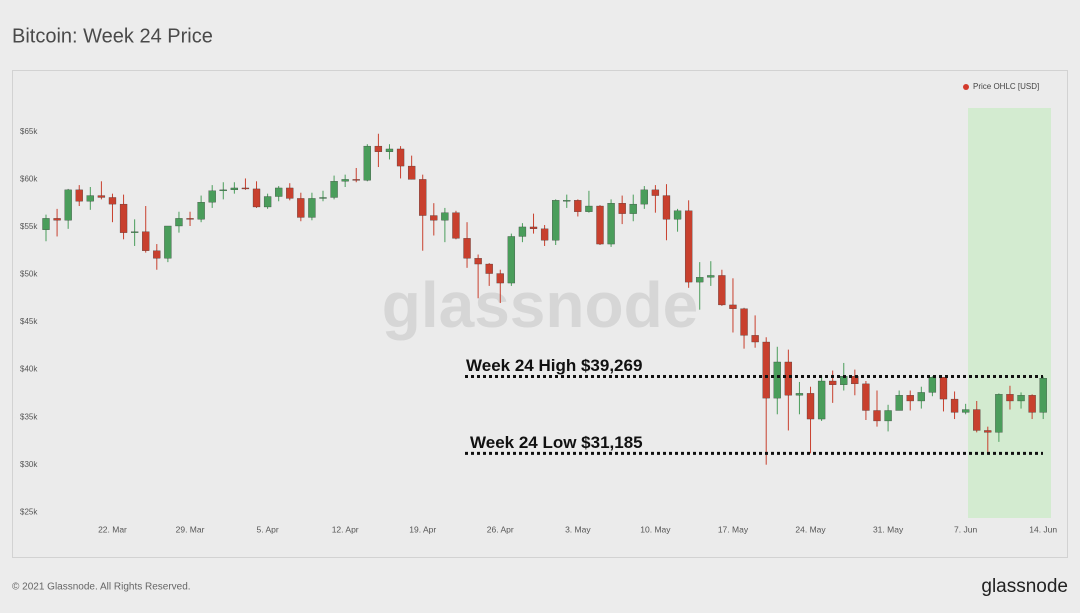 This screenshot has width=1080, height=613. What do you see at coordinates (1043, 529) in the screenshot?
I see `x-tick-label: 14. Jun` at bounding box center [1043, 529].